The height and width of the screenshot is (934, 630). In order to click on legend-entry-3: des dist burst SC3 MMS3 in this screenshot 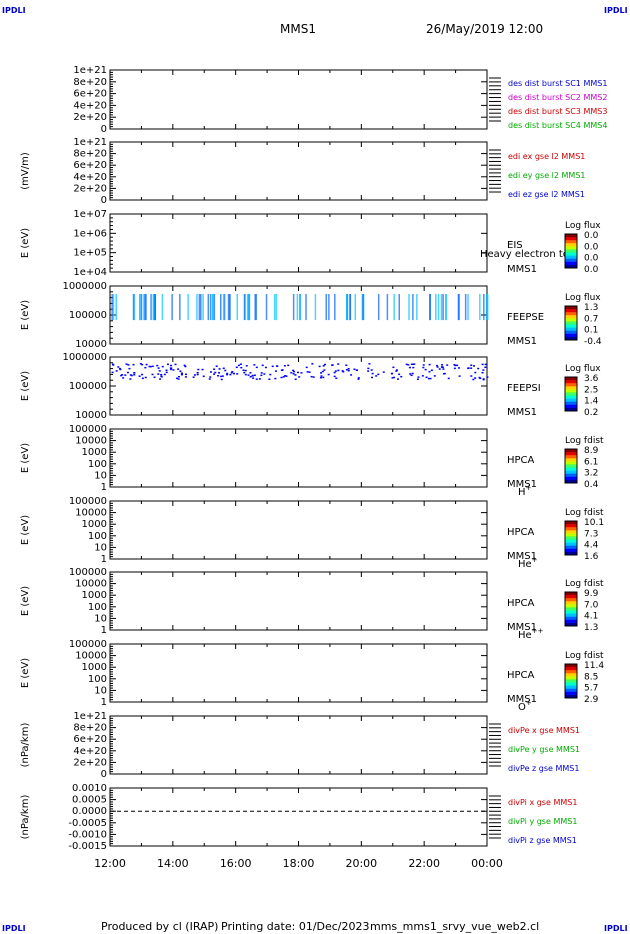, I will do `click(557, 111)`.